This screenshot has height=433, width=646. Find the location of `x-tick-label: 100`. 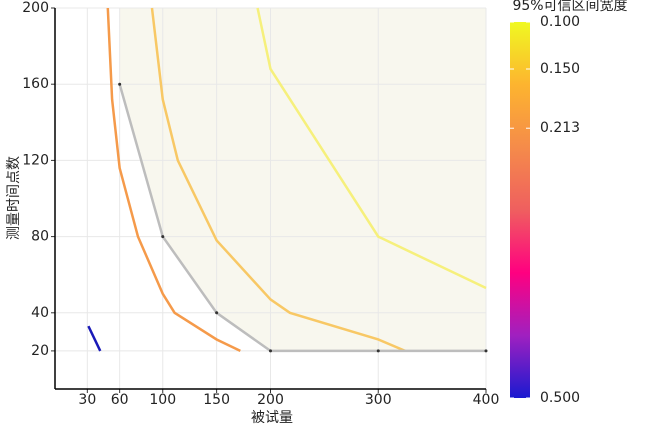

x-tick-label: 100 is located at coordinates (162, 400).